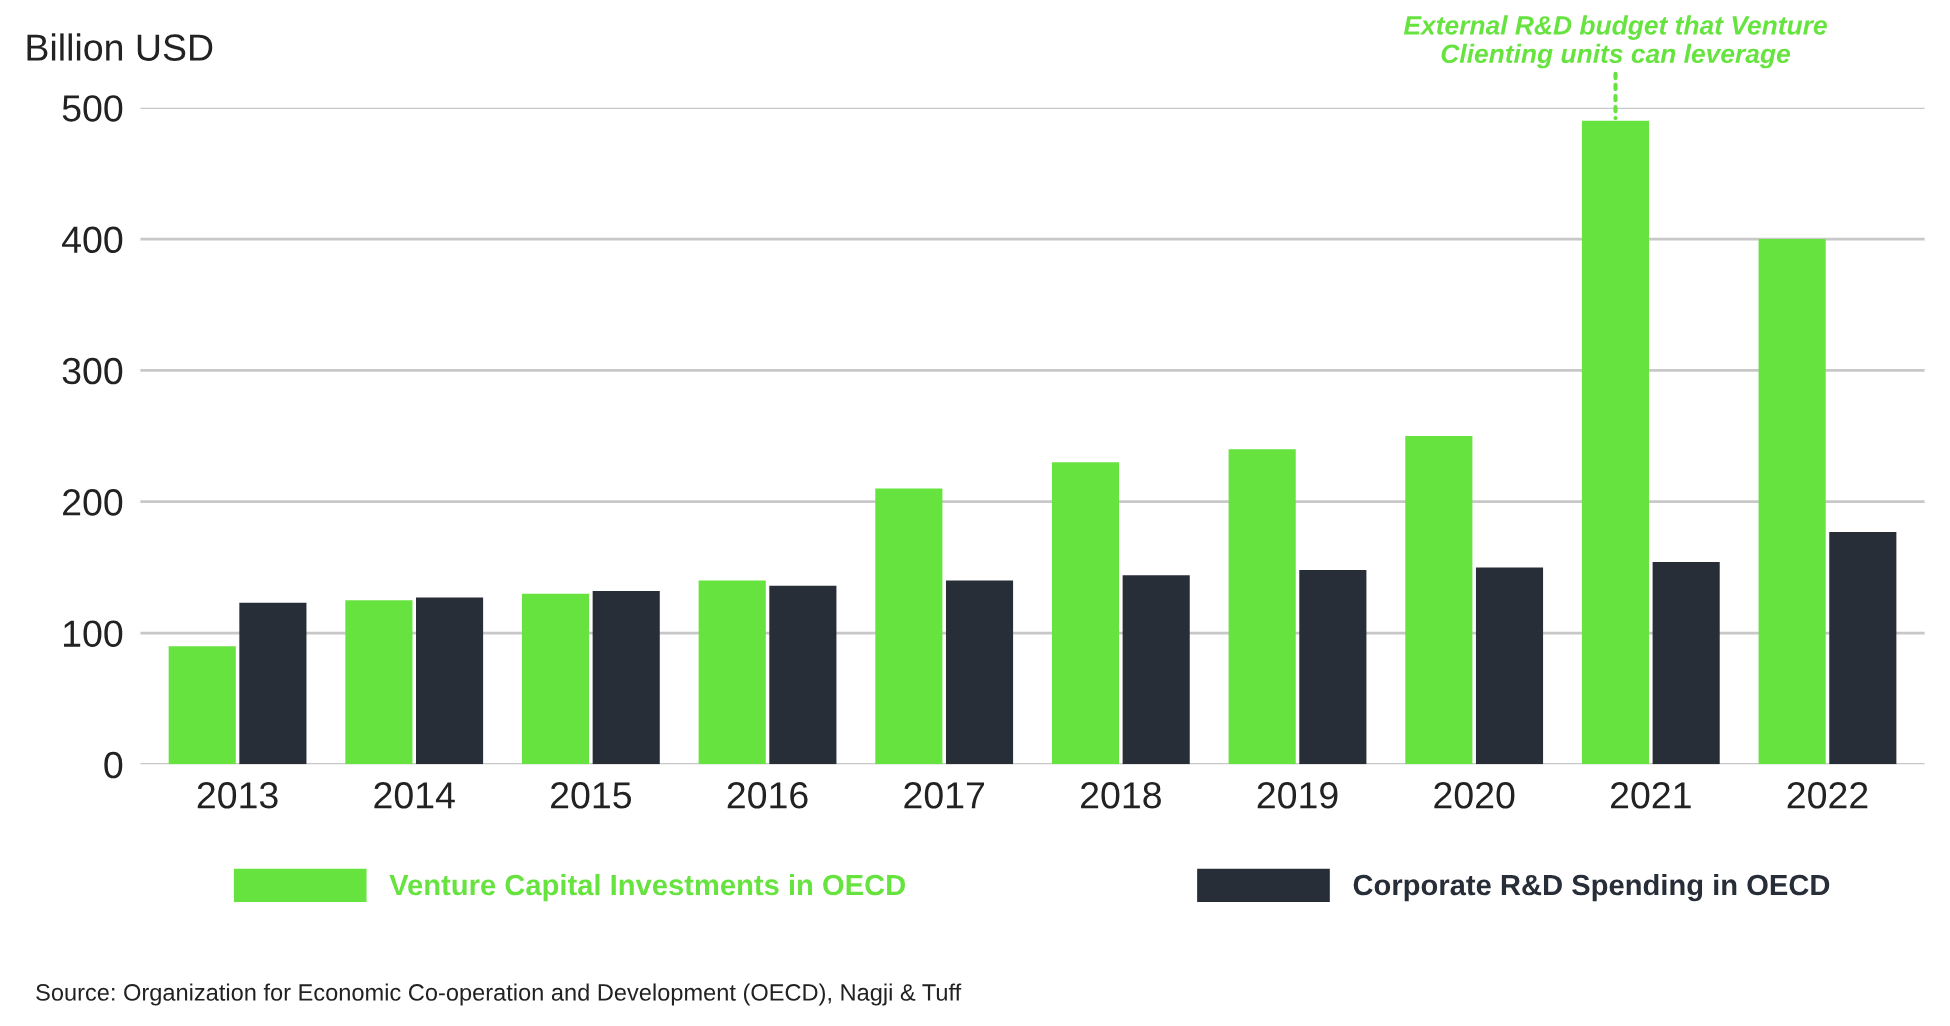 The height and width of the screenshot is (1026, 1950). What do you see at coordinates (767, 795) in the screenshot?
I see `x-tick-label: 2016` at bounding box center [767, 795].